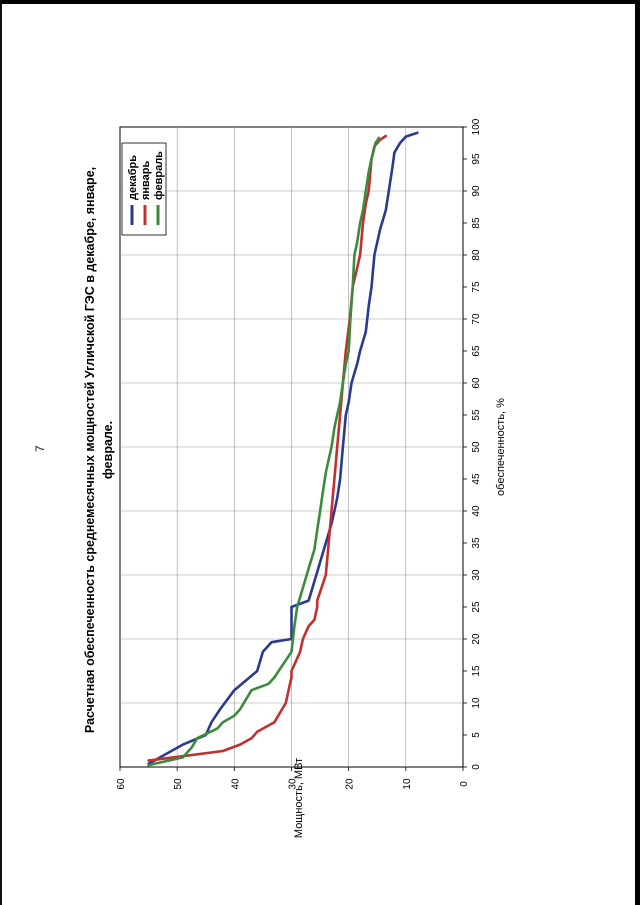  I want to click on x-tick-label-10: 10, so click(476, 703).